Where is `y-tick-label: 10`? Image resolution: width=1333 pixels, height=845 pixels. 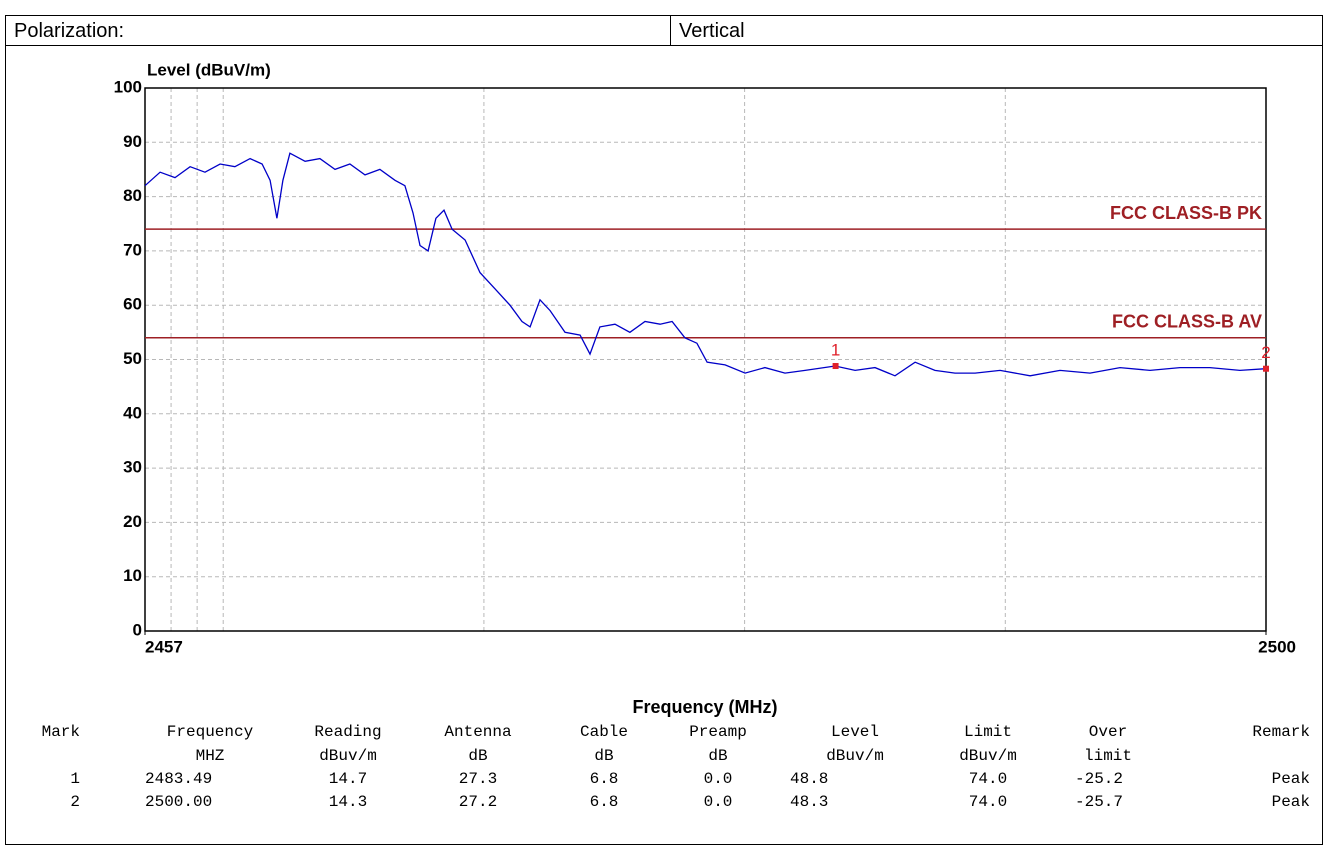 y-tick-label: 10 is located at coordinates (132, 575).